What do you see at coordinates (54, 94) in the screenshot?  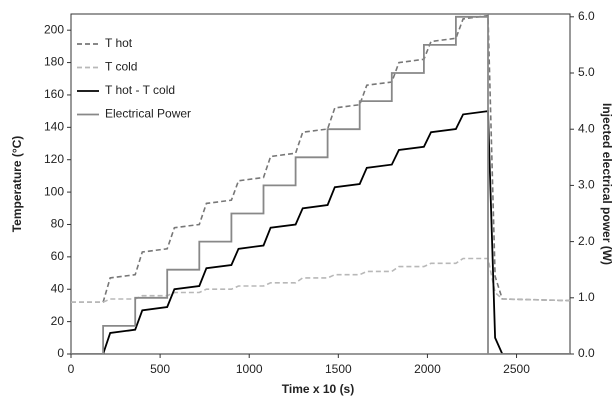 I see `y-tick-label: 160` at bounding box center [54, 94].